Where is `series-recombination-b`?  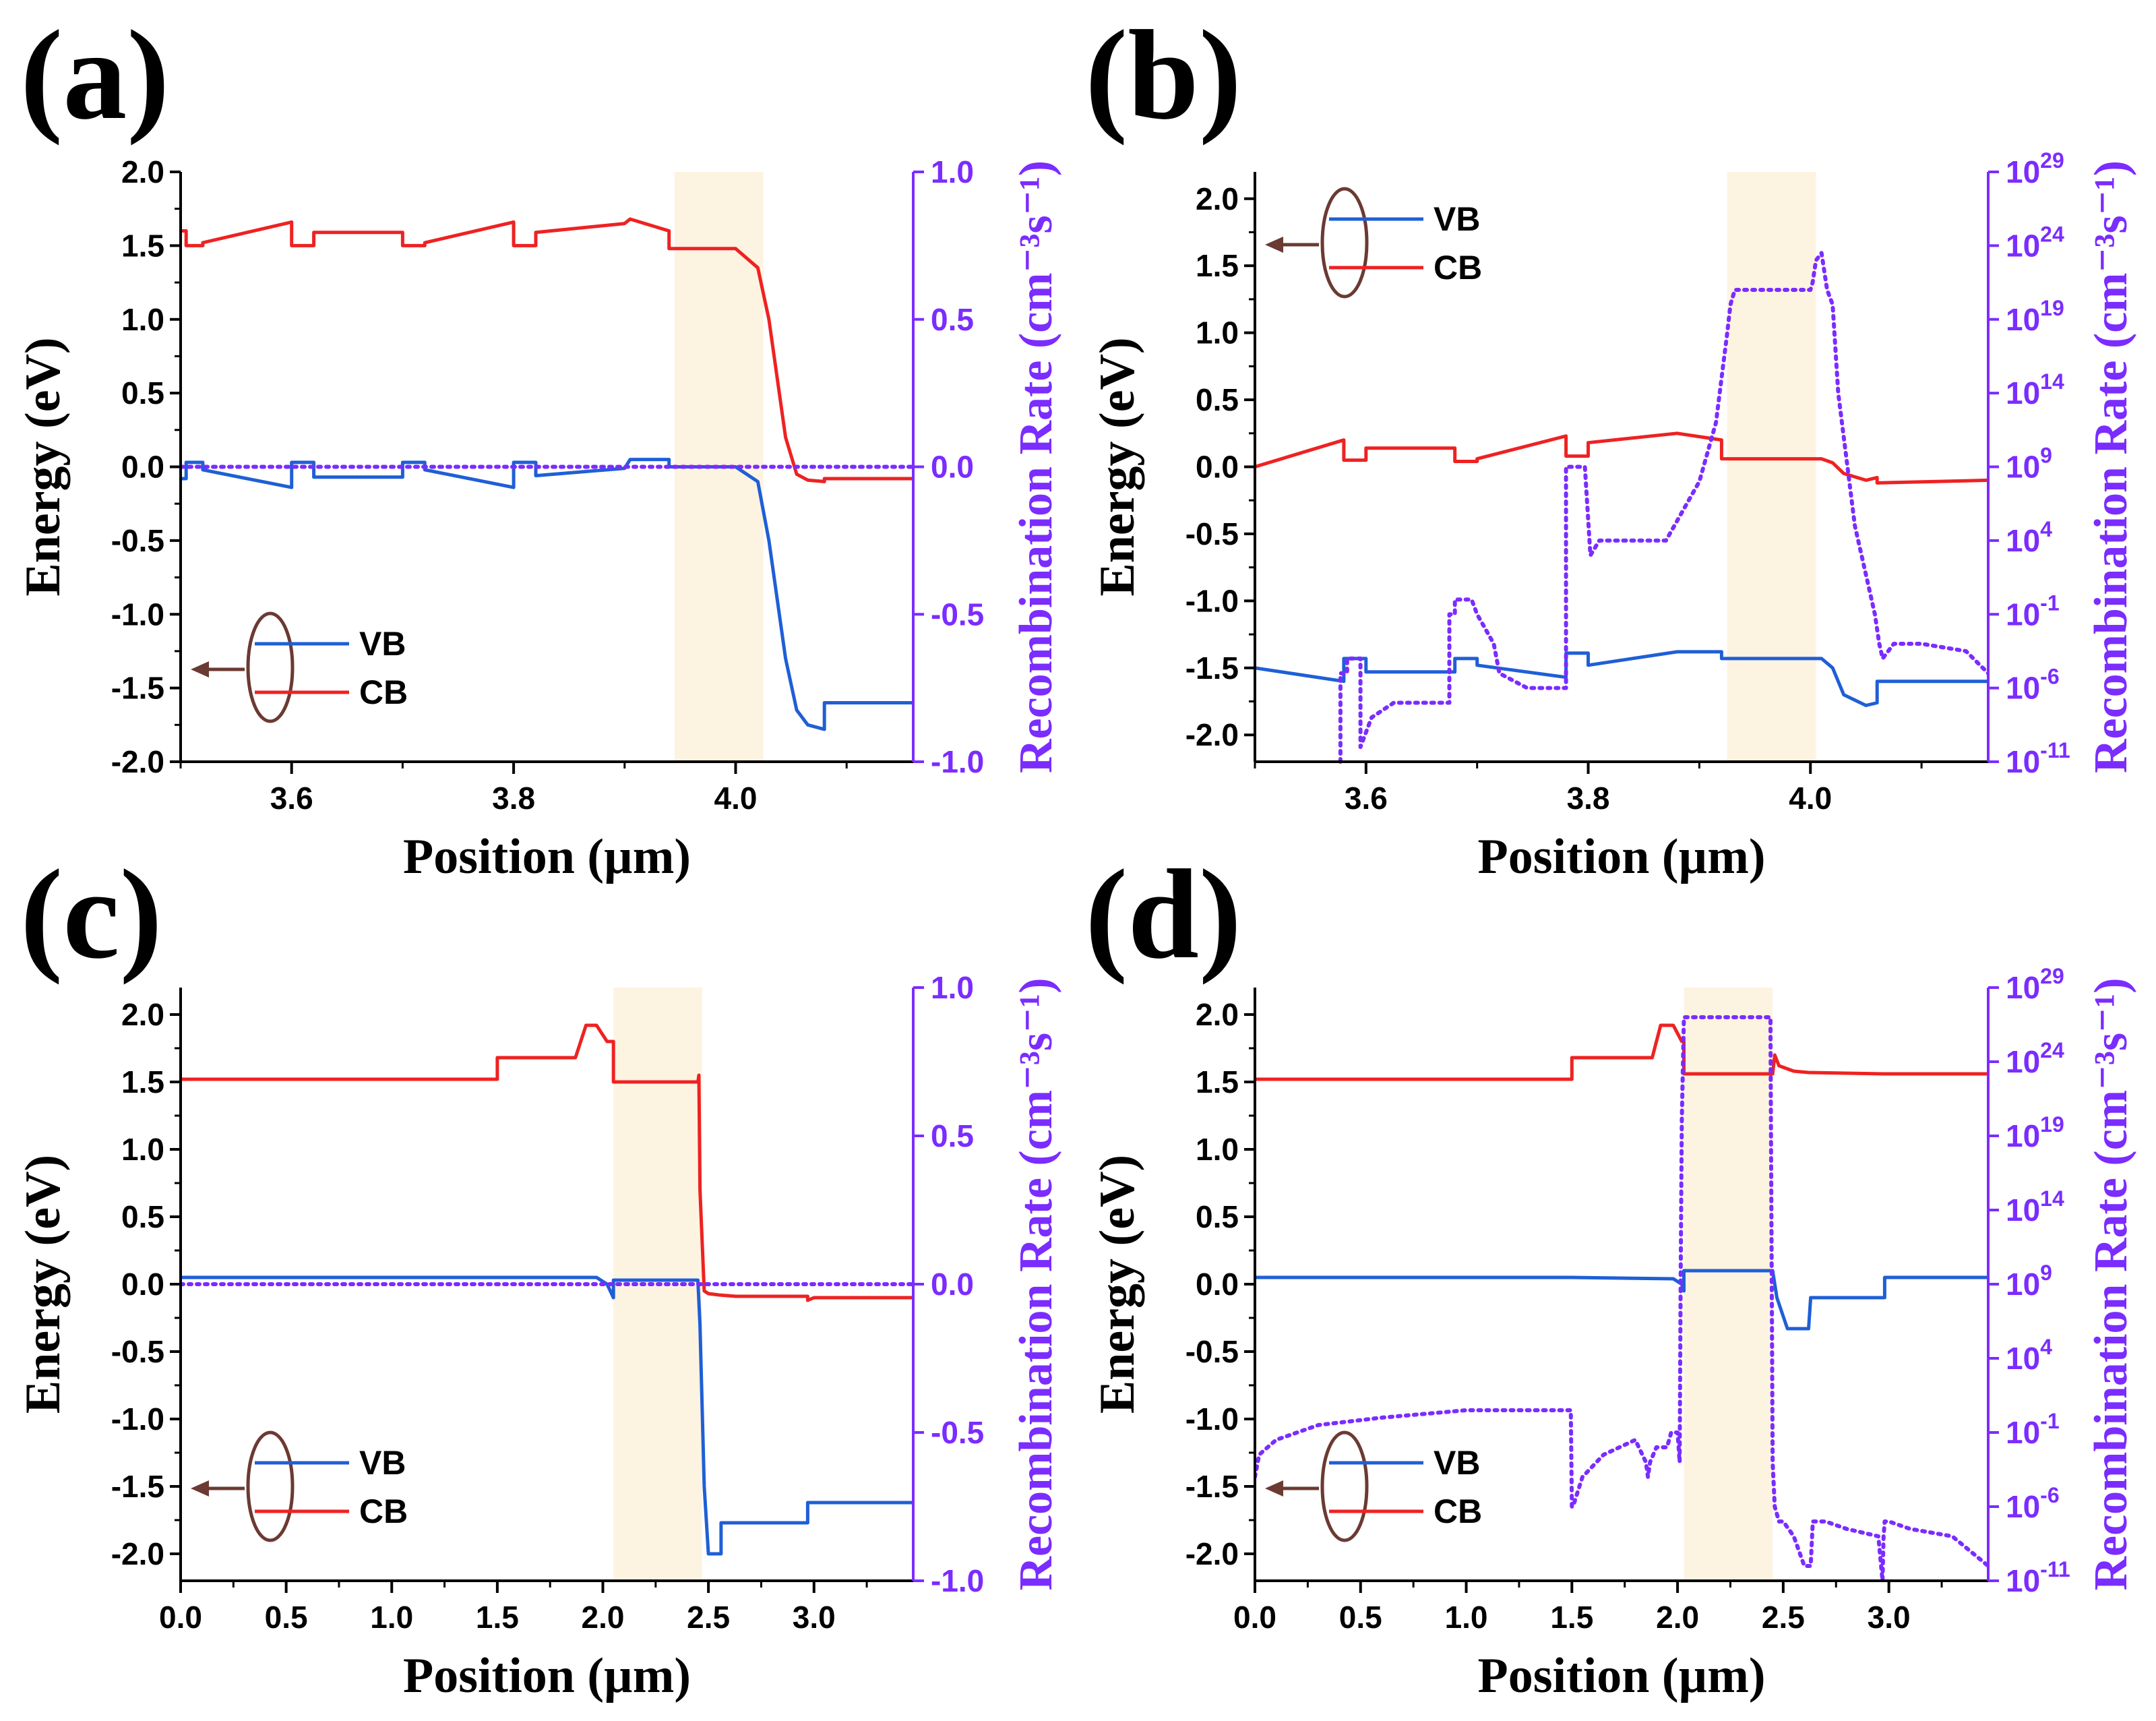
series-recombination-b is located at coordinates (1663, 507).